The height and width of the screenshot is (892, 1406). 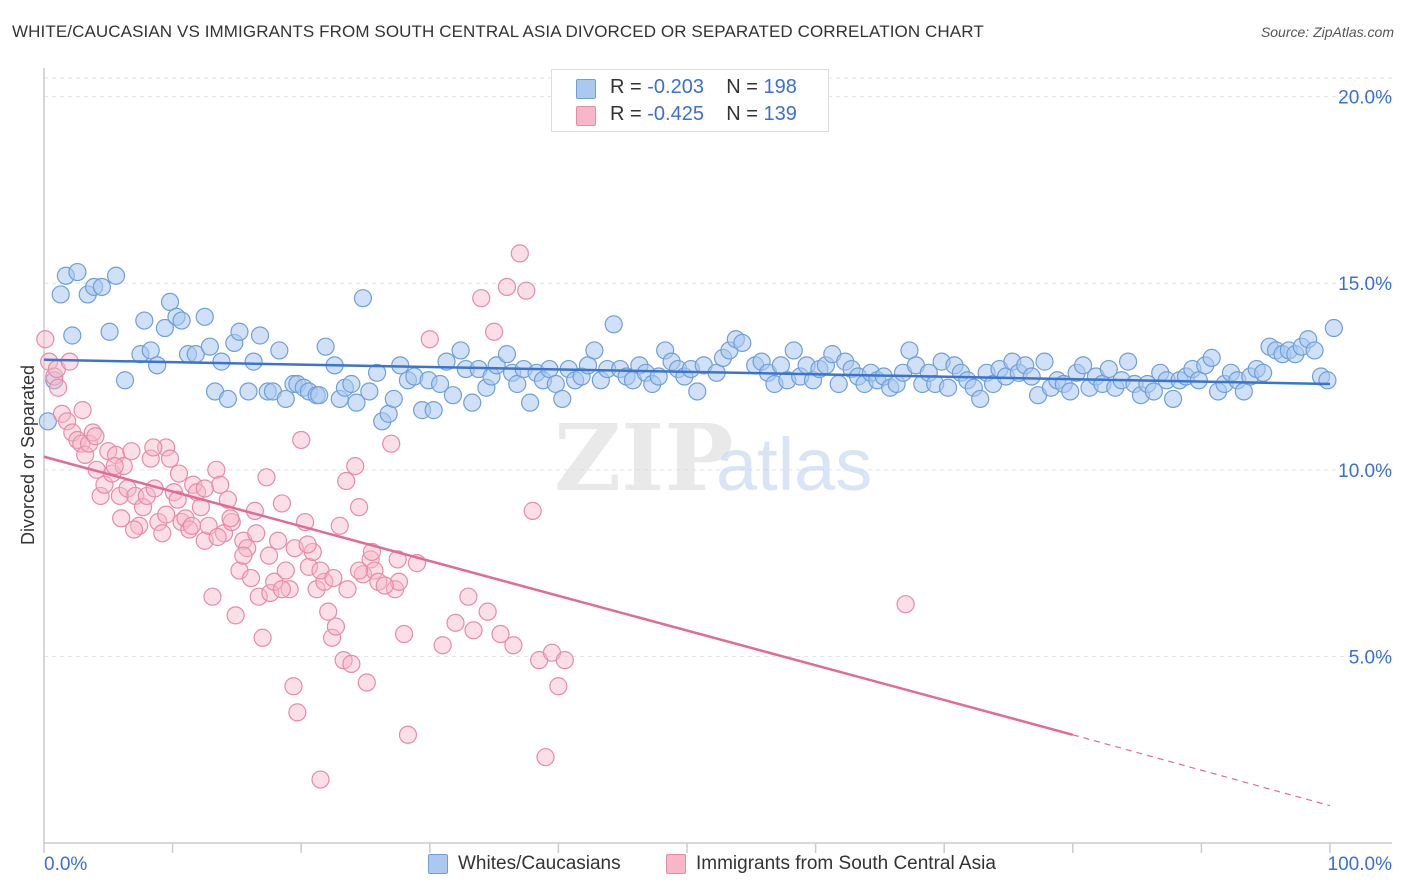 What do you see at coordinates (539, 863) in the screenshot?
I see `bottom-legend-label-whites: Whites/Caucasians` at bounding box center [539, 863].